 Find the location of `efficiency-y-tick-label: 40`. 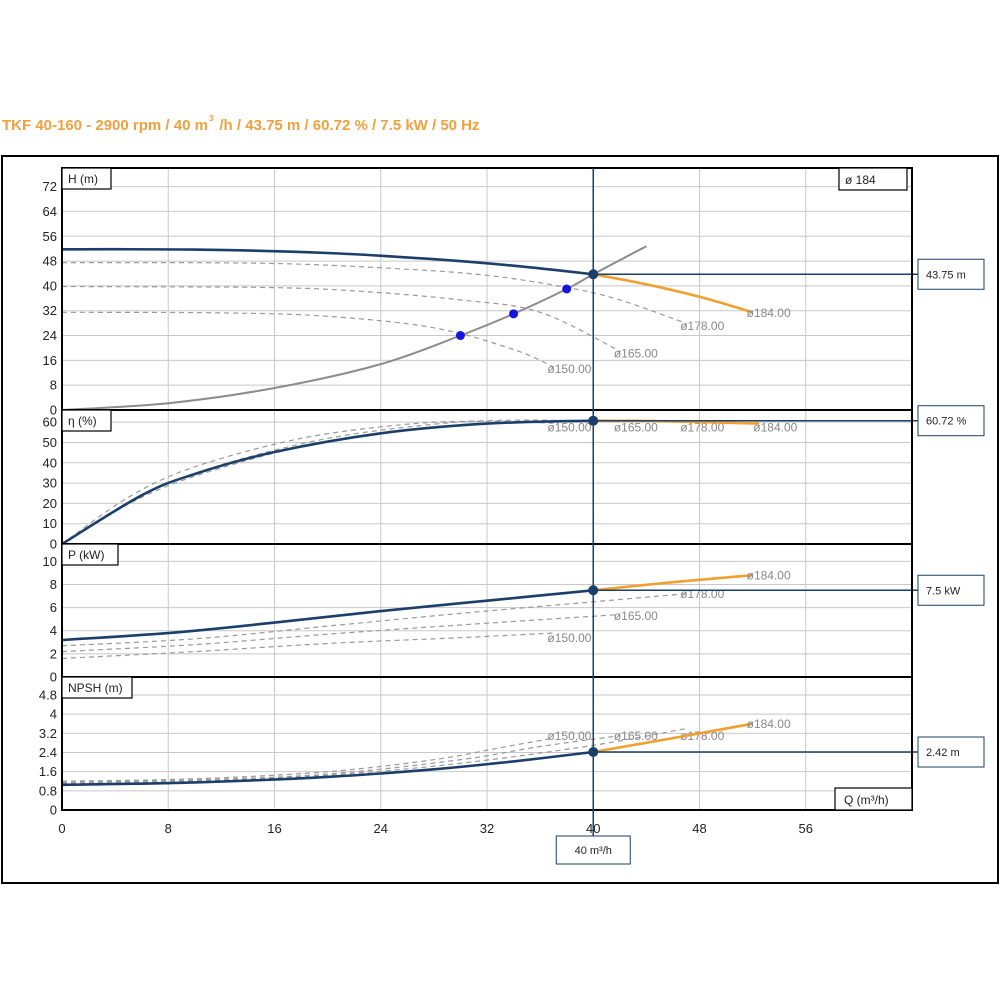

efficiency-y-tick-label: 40 is located at coordinates (50, 462).